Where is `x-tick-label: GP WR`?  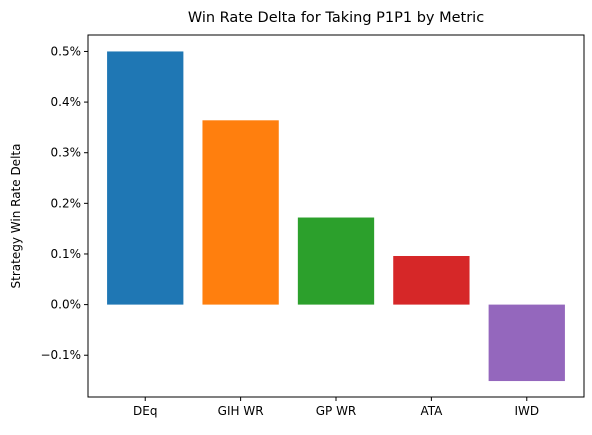 x-tick-label: GP WR is located at coordinates (336, 411).